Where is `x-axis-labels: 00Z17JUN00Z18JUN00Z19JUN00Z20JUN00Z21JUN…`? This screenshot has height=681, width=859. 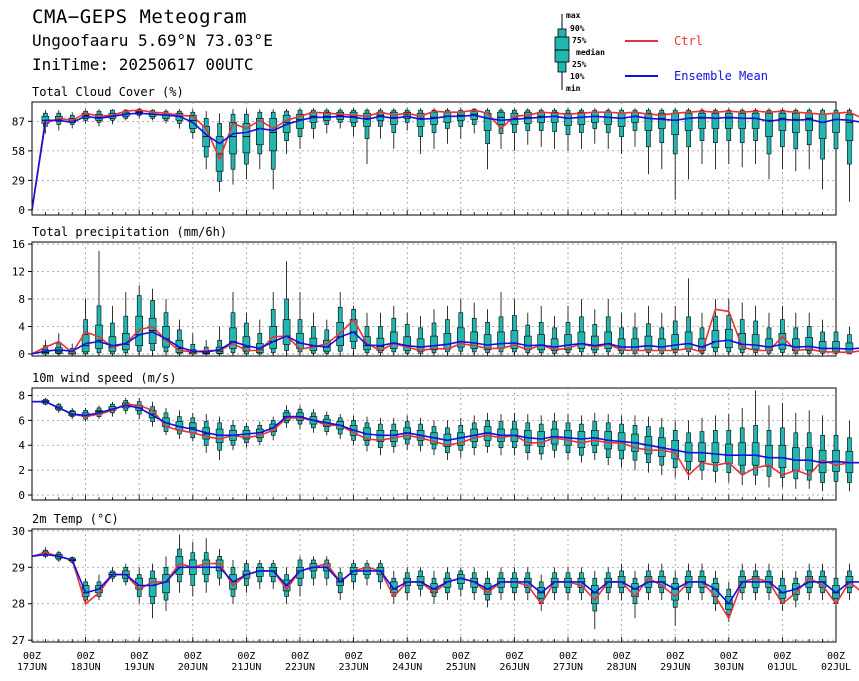 x-axis-labels: 00Z17JUN00Z18JUN00Z19JUN00Z20JUN00Z21JUN… is located at coordinates (434, 662).